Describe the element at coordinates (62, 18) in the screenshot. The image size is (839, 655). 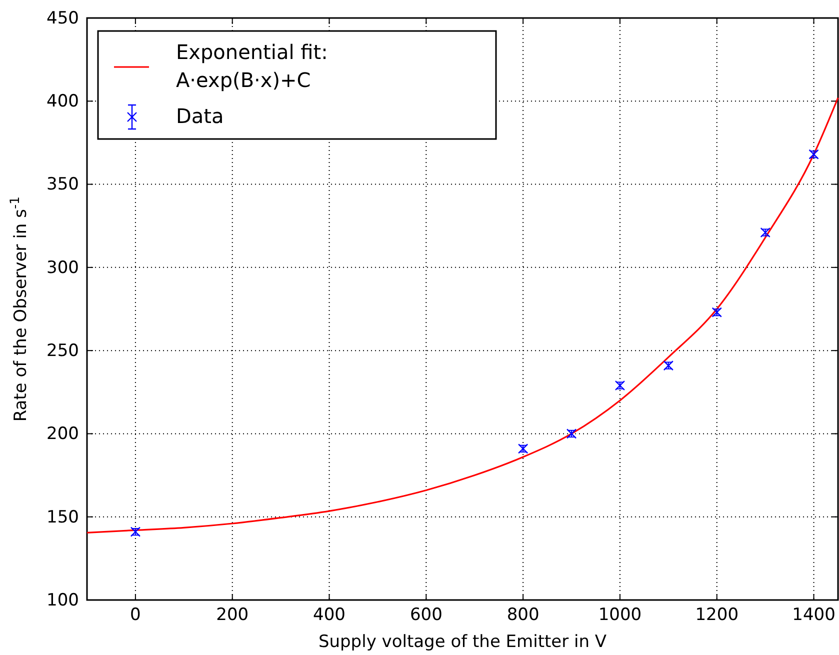
I see `y-tick-label: 450` at that location.